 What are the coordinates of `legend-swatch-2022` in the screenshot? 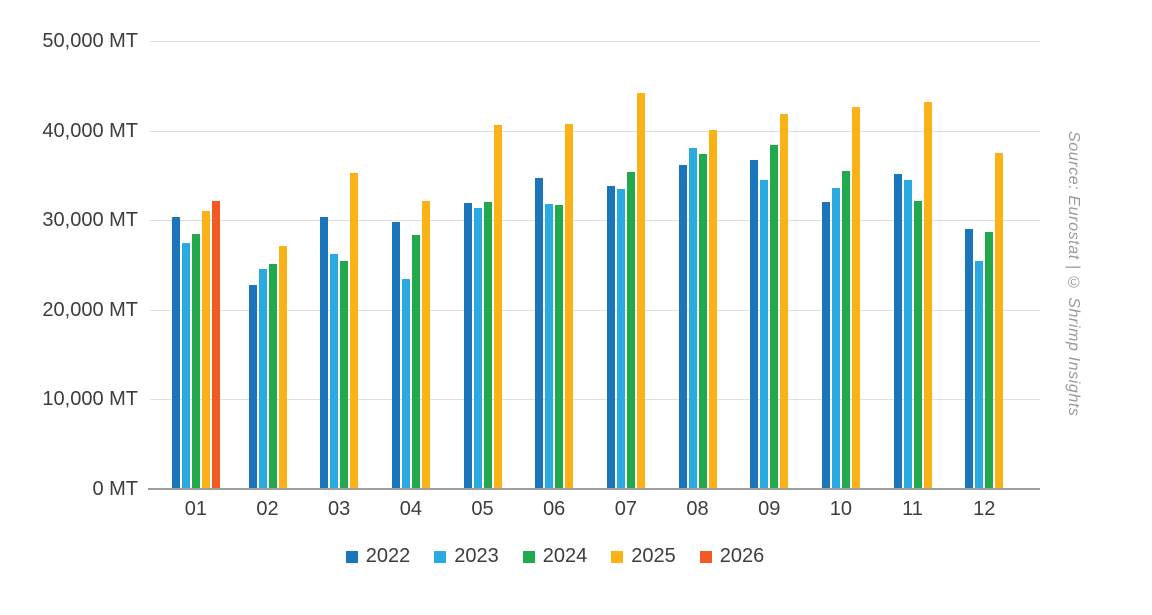 It's located at (351, 556).